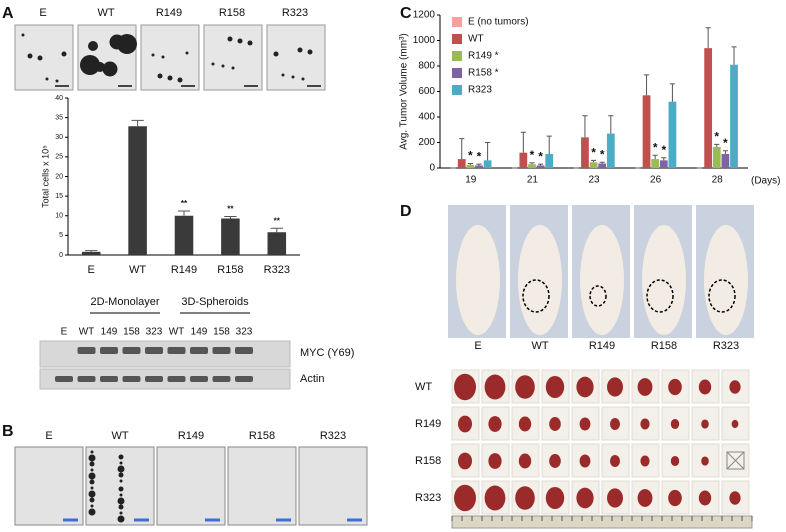  What do you see at coordinates (169, 13) in the screenshot?
I see `image-label: R149` at bounding box center [169, 13].